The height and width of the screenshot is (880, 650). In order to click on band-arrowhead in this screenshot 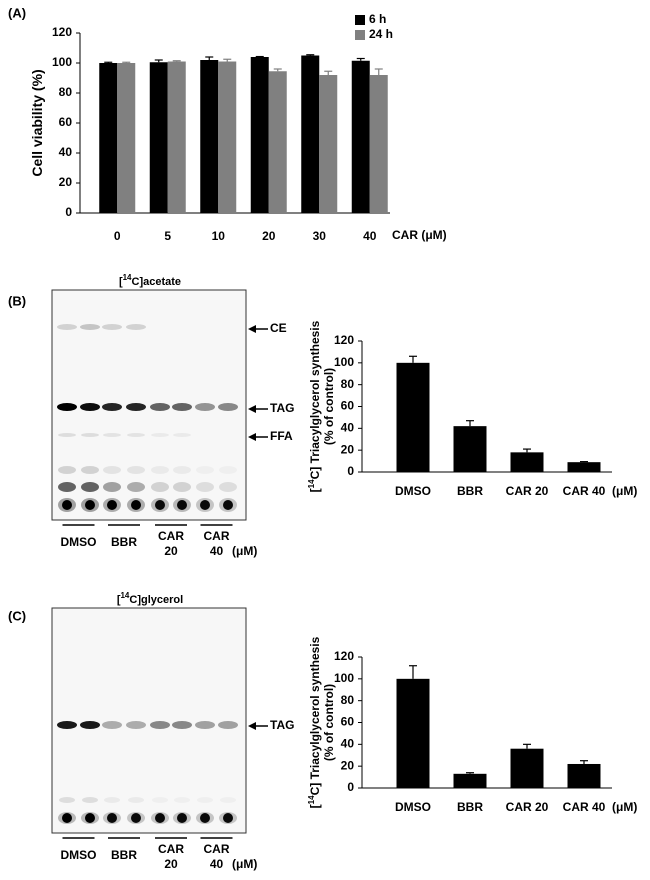, I will do `click(252, 437)`.